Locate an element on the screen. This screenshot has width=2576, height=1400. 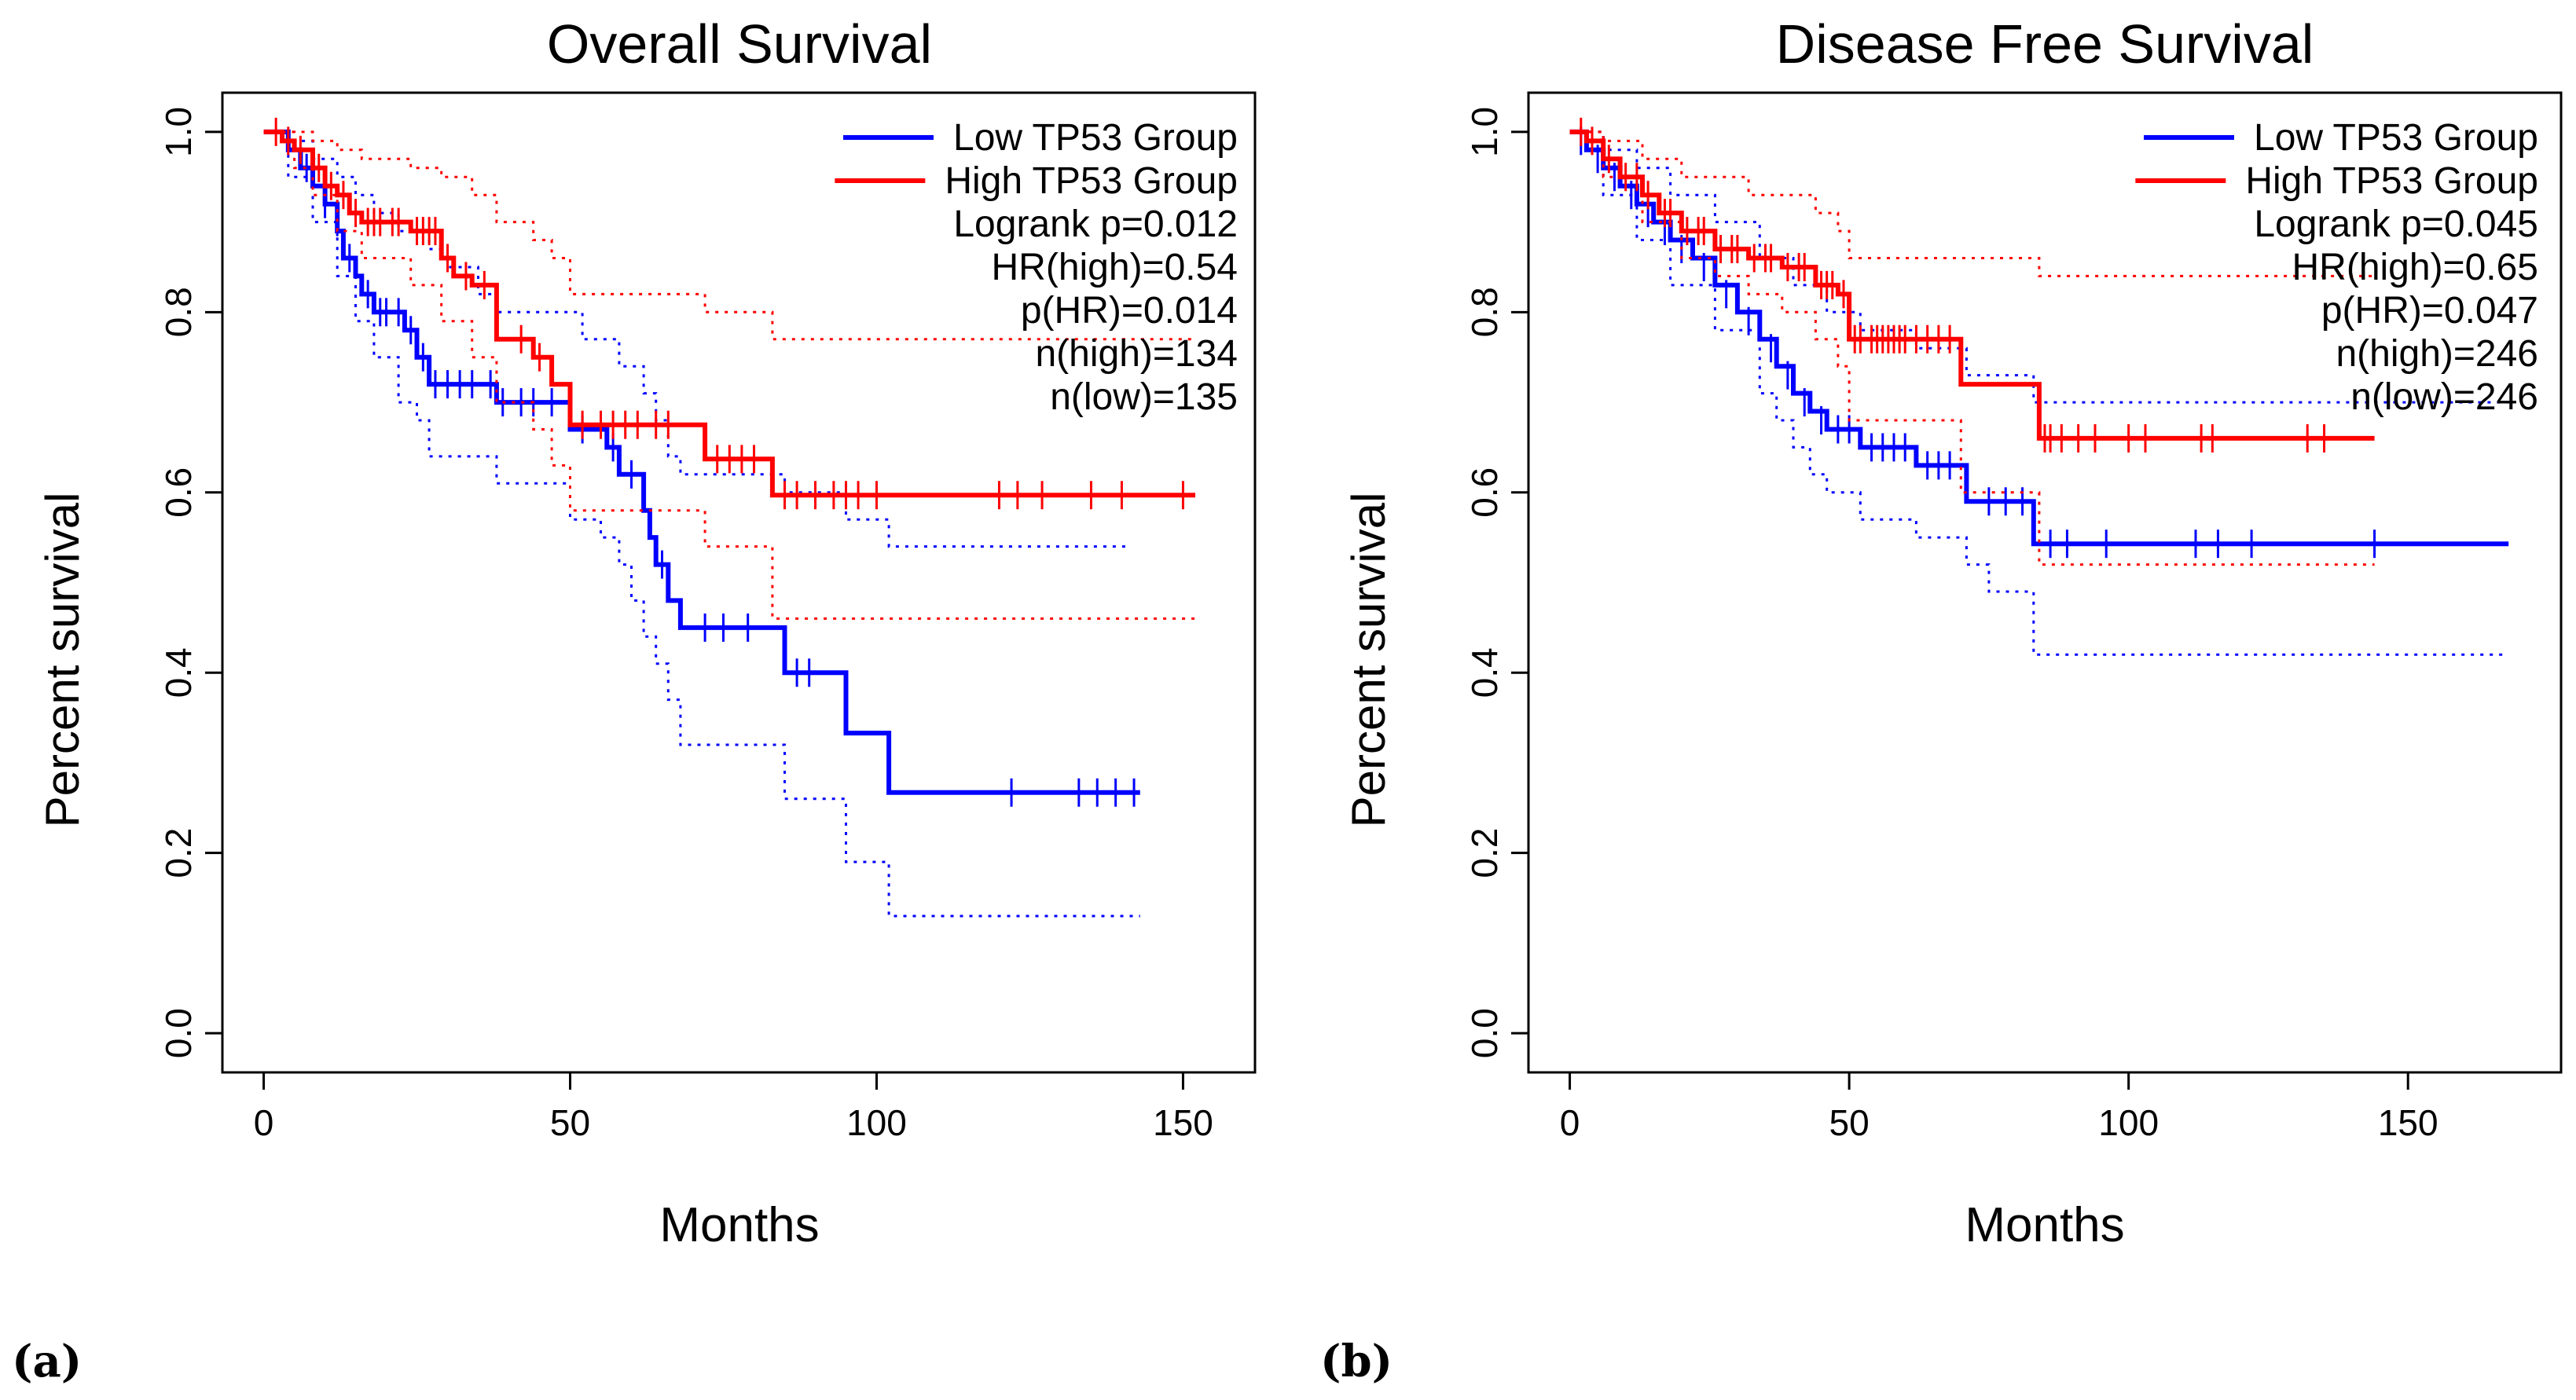
legend-stat: Logrank p=0.045 is located at coordinates (2396, 224).